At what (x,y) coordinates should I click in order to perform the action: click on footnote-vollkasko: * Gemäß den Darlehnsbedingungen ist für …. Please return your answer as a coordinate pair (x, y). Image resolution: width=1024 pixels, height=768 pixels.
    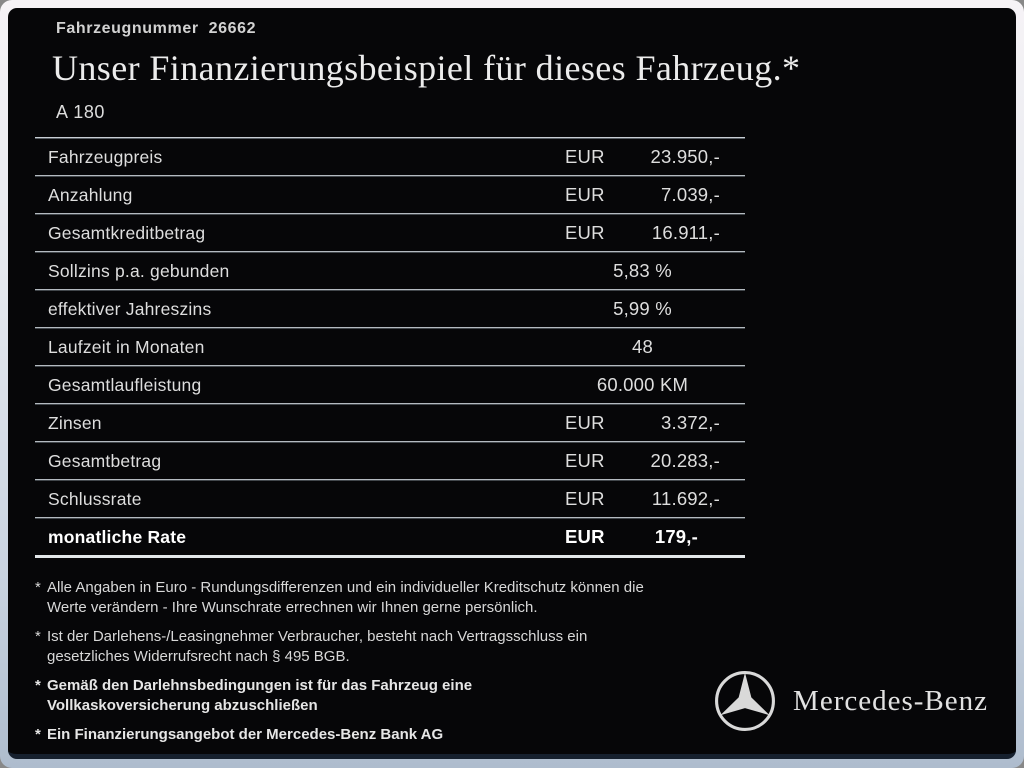
    Looking at the image, I should click on (393, 696).